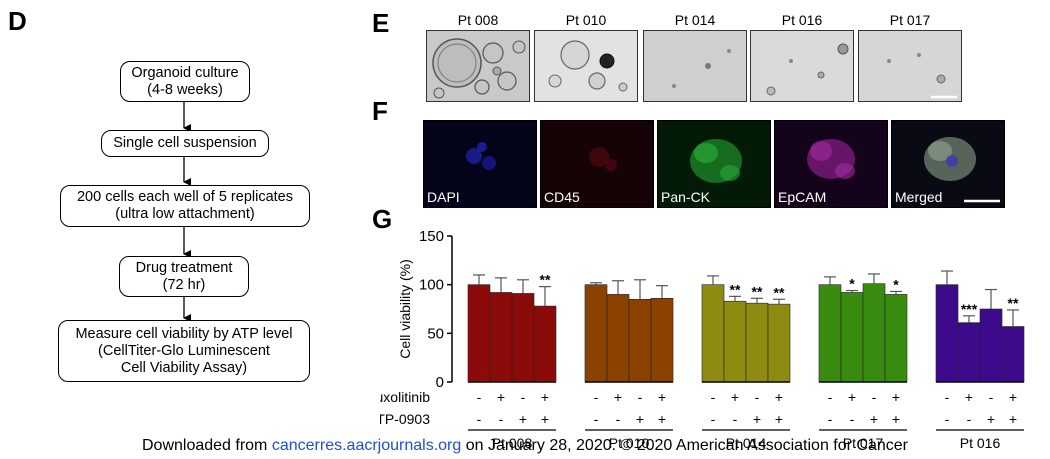 This screenshot has width=1050, height=459. What do you see at coordinates (431, 236) in the screenshot?
I see `y-tick-label: 150` at bounding box center [431, 236].